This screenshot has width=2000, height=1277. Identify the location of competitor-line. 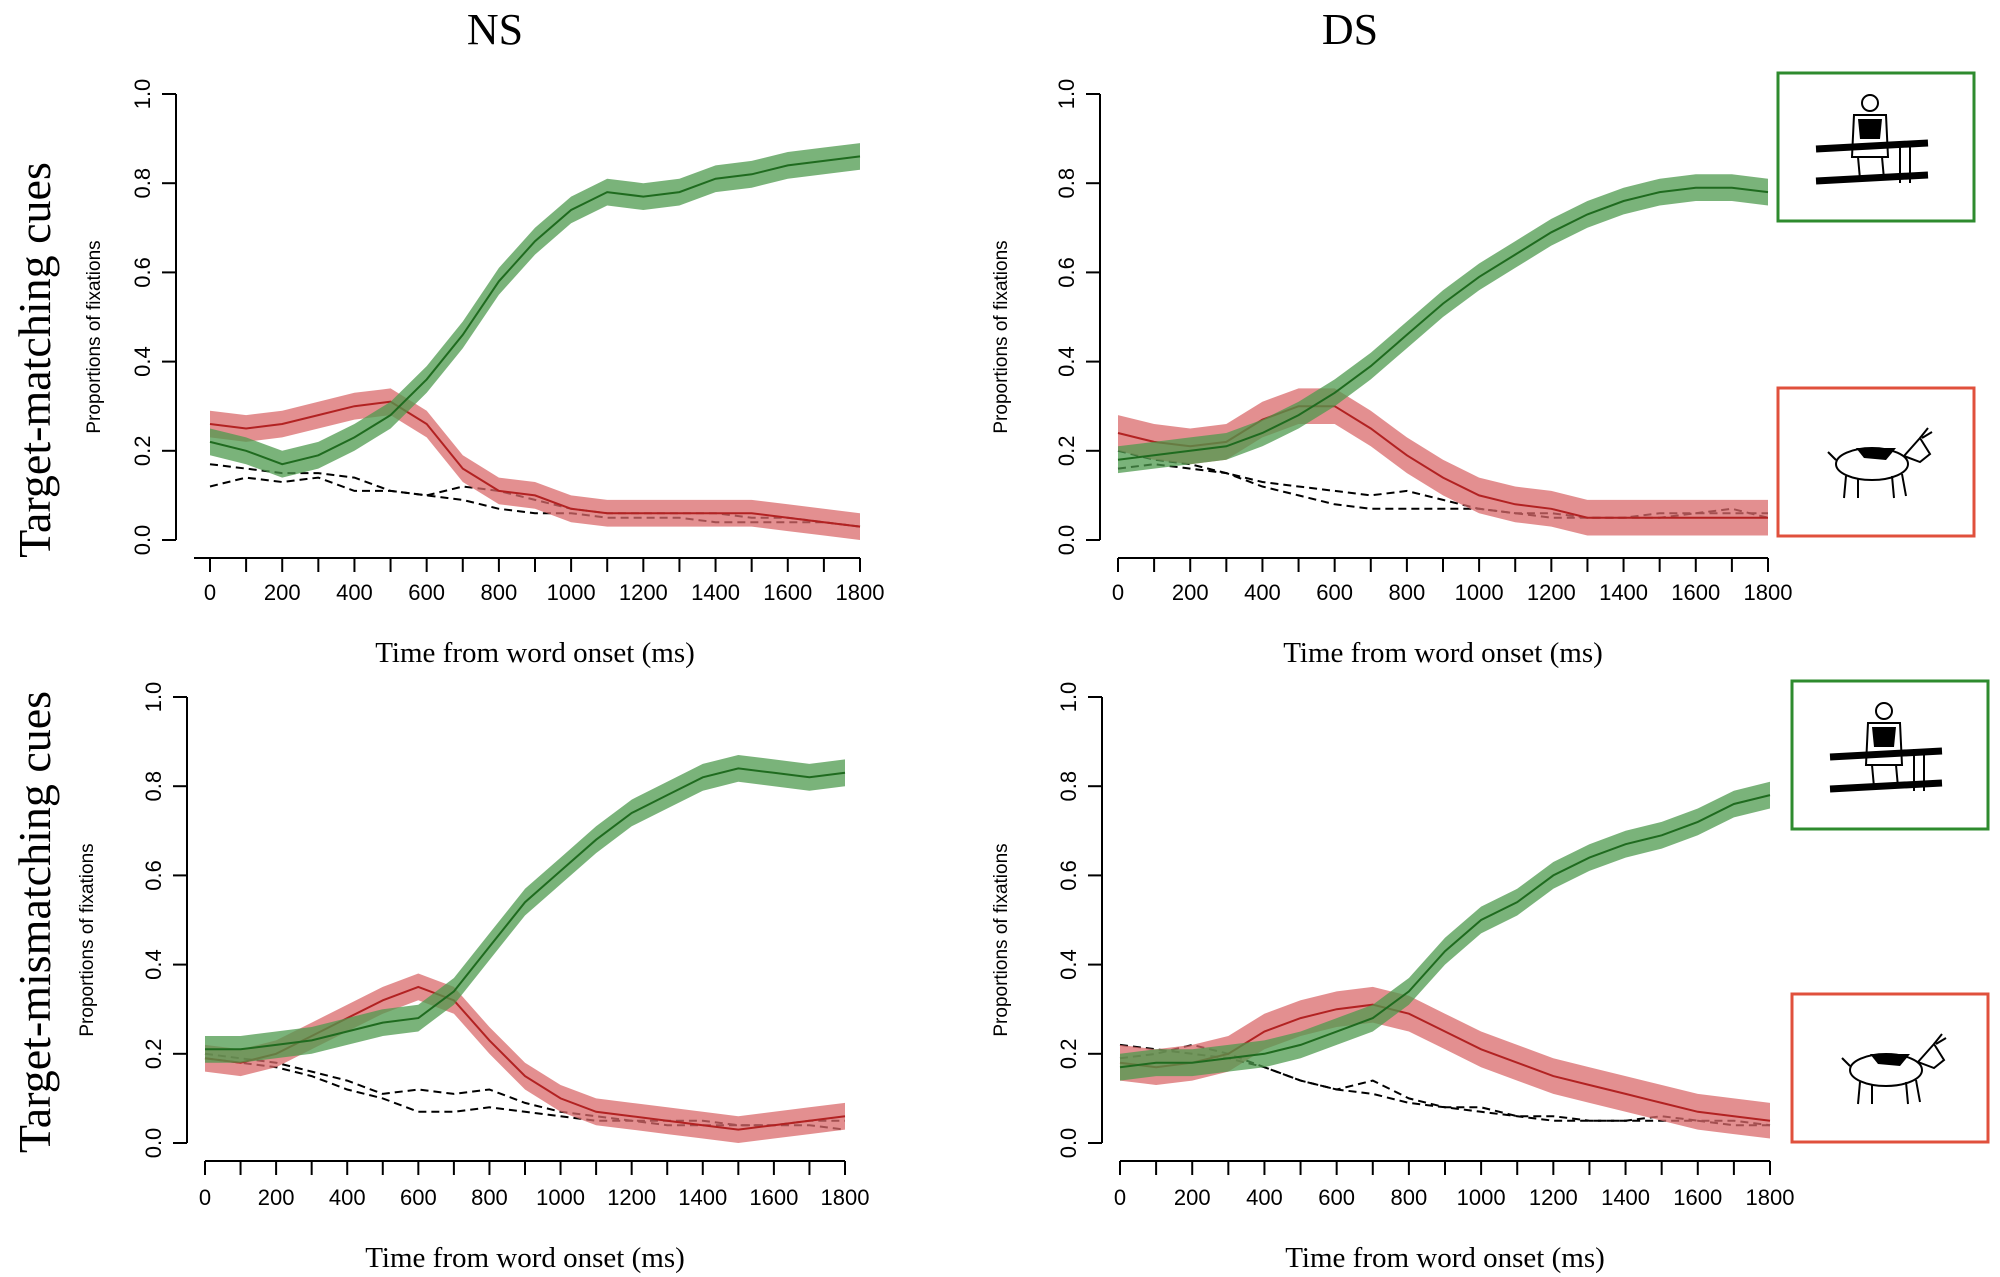
(535, 464).